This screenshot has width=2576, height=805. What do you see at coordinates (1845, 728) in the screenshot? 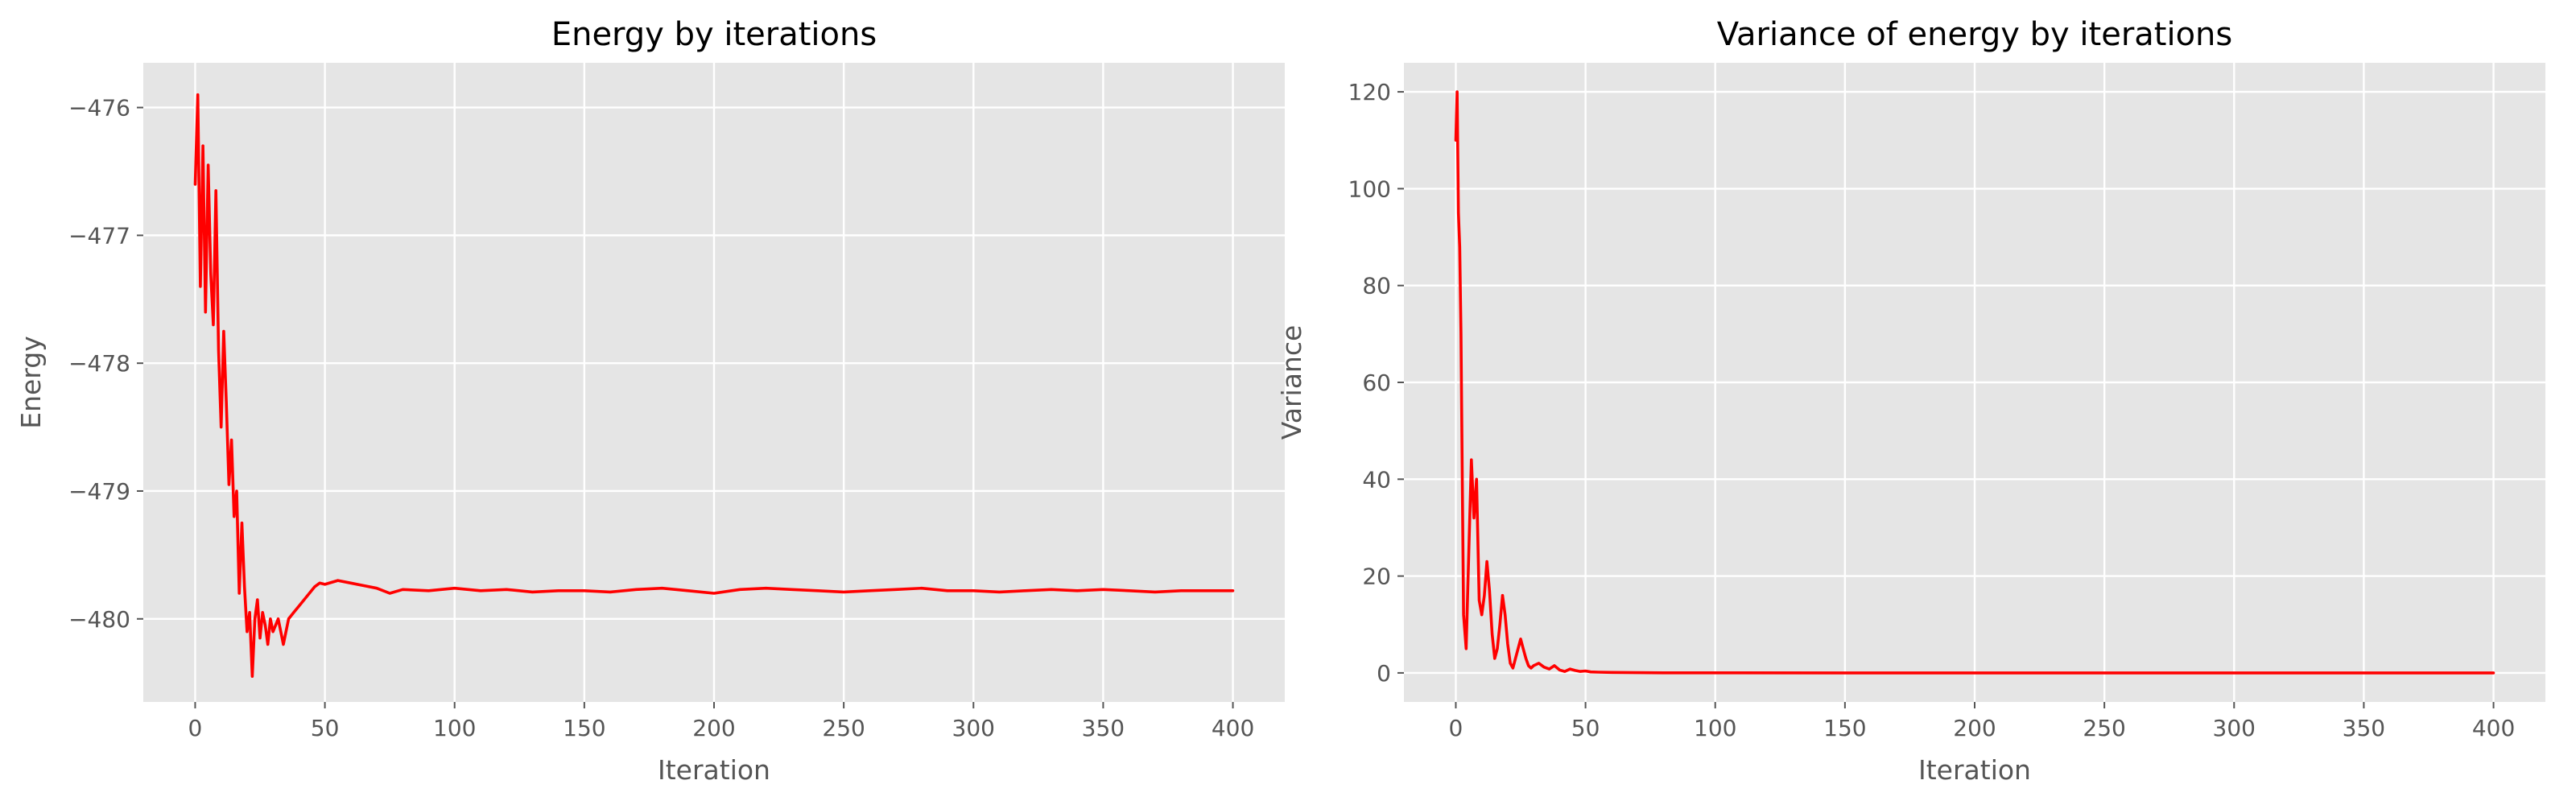
I see `variance-x-tick-label: 150` at bounding box center [1845, 728].